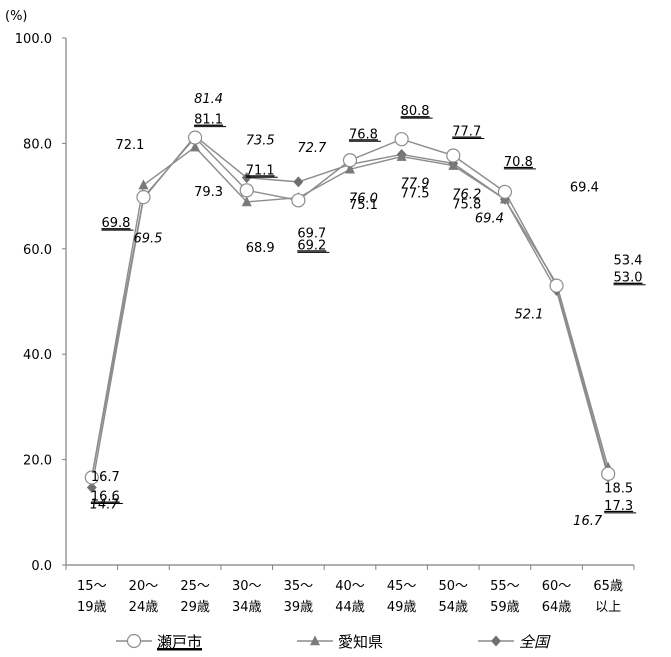  Describe the element at coordinates (41, 566) in the screenshot. I see `y-tick-label: 0.0` at that location.